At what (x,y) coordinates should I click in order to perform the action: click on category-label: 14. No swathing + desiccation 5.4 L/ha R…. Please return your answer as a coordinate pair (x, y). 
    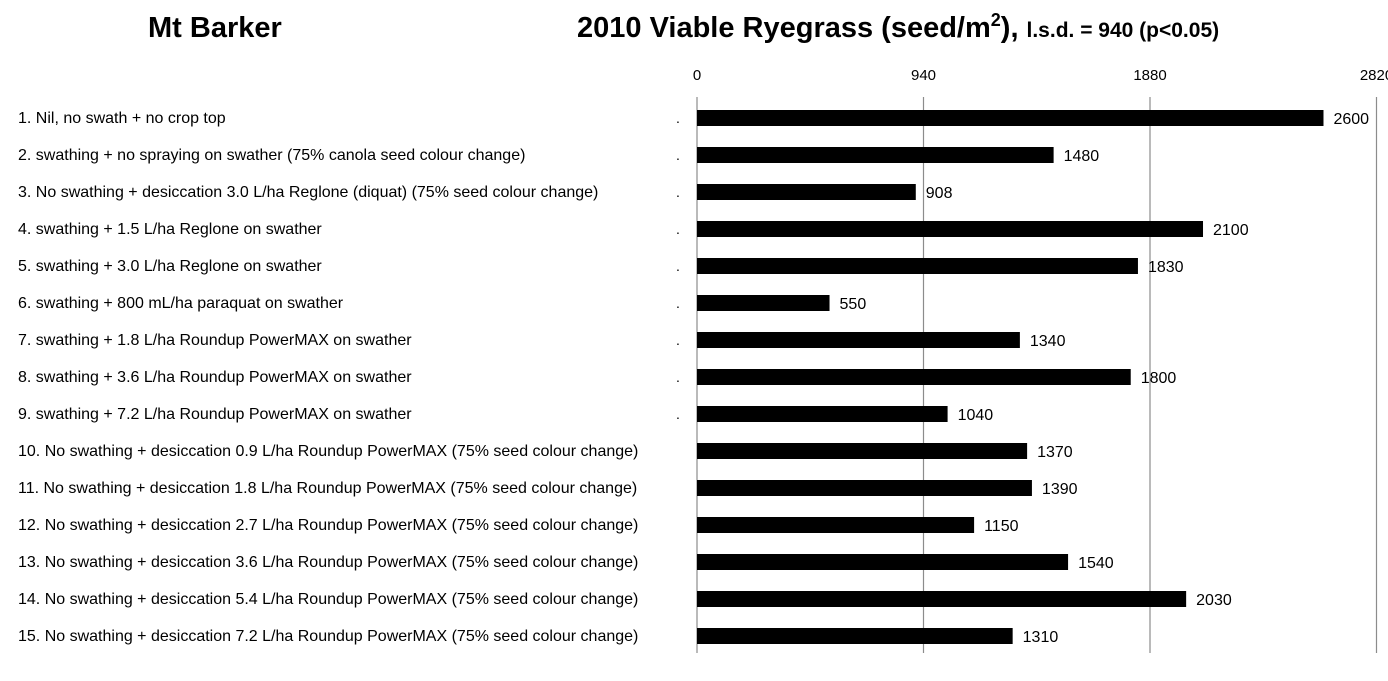
    Looking at the image, I should click on (328, 599).